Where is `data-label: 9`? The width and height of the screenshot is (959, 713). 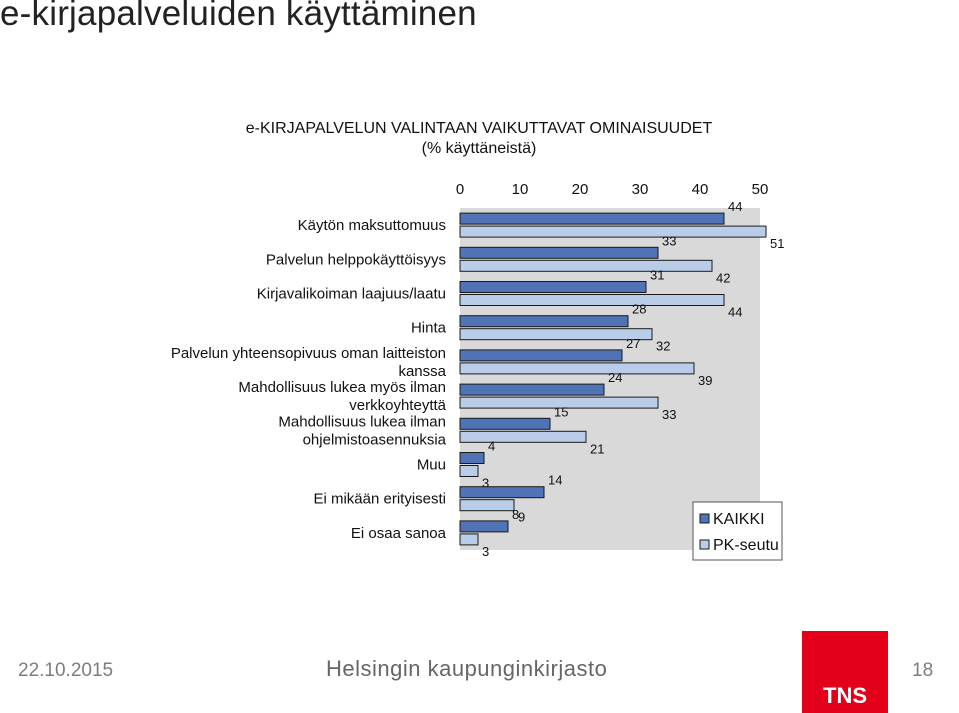
data-label: 9 is located at coordinates (521, 517).